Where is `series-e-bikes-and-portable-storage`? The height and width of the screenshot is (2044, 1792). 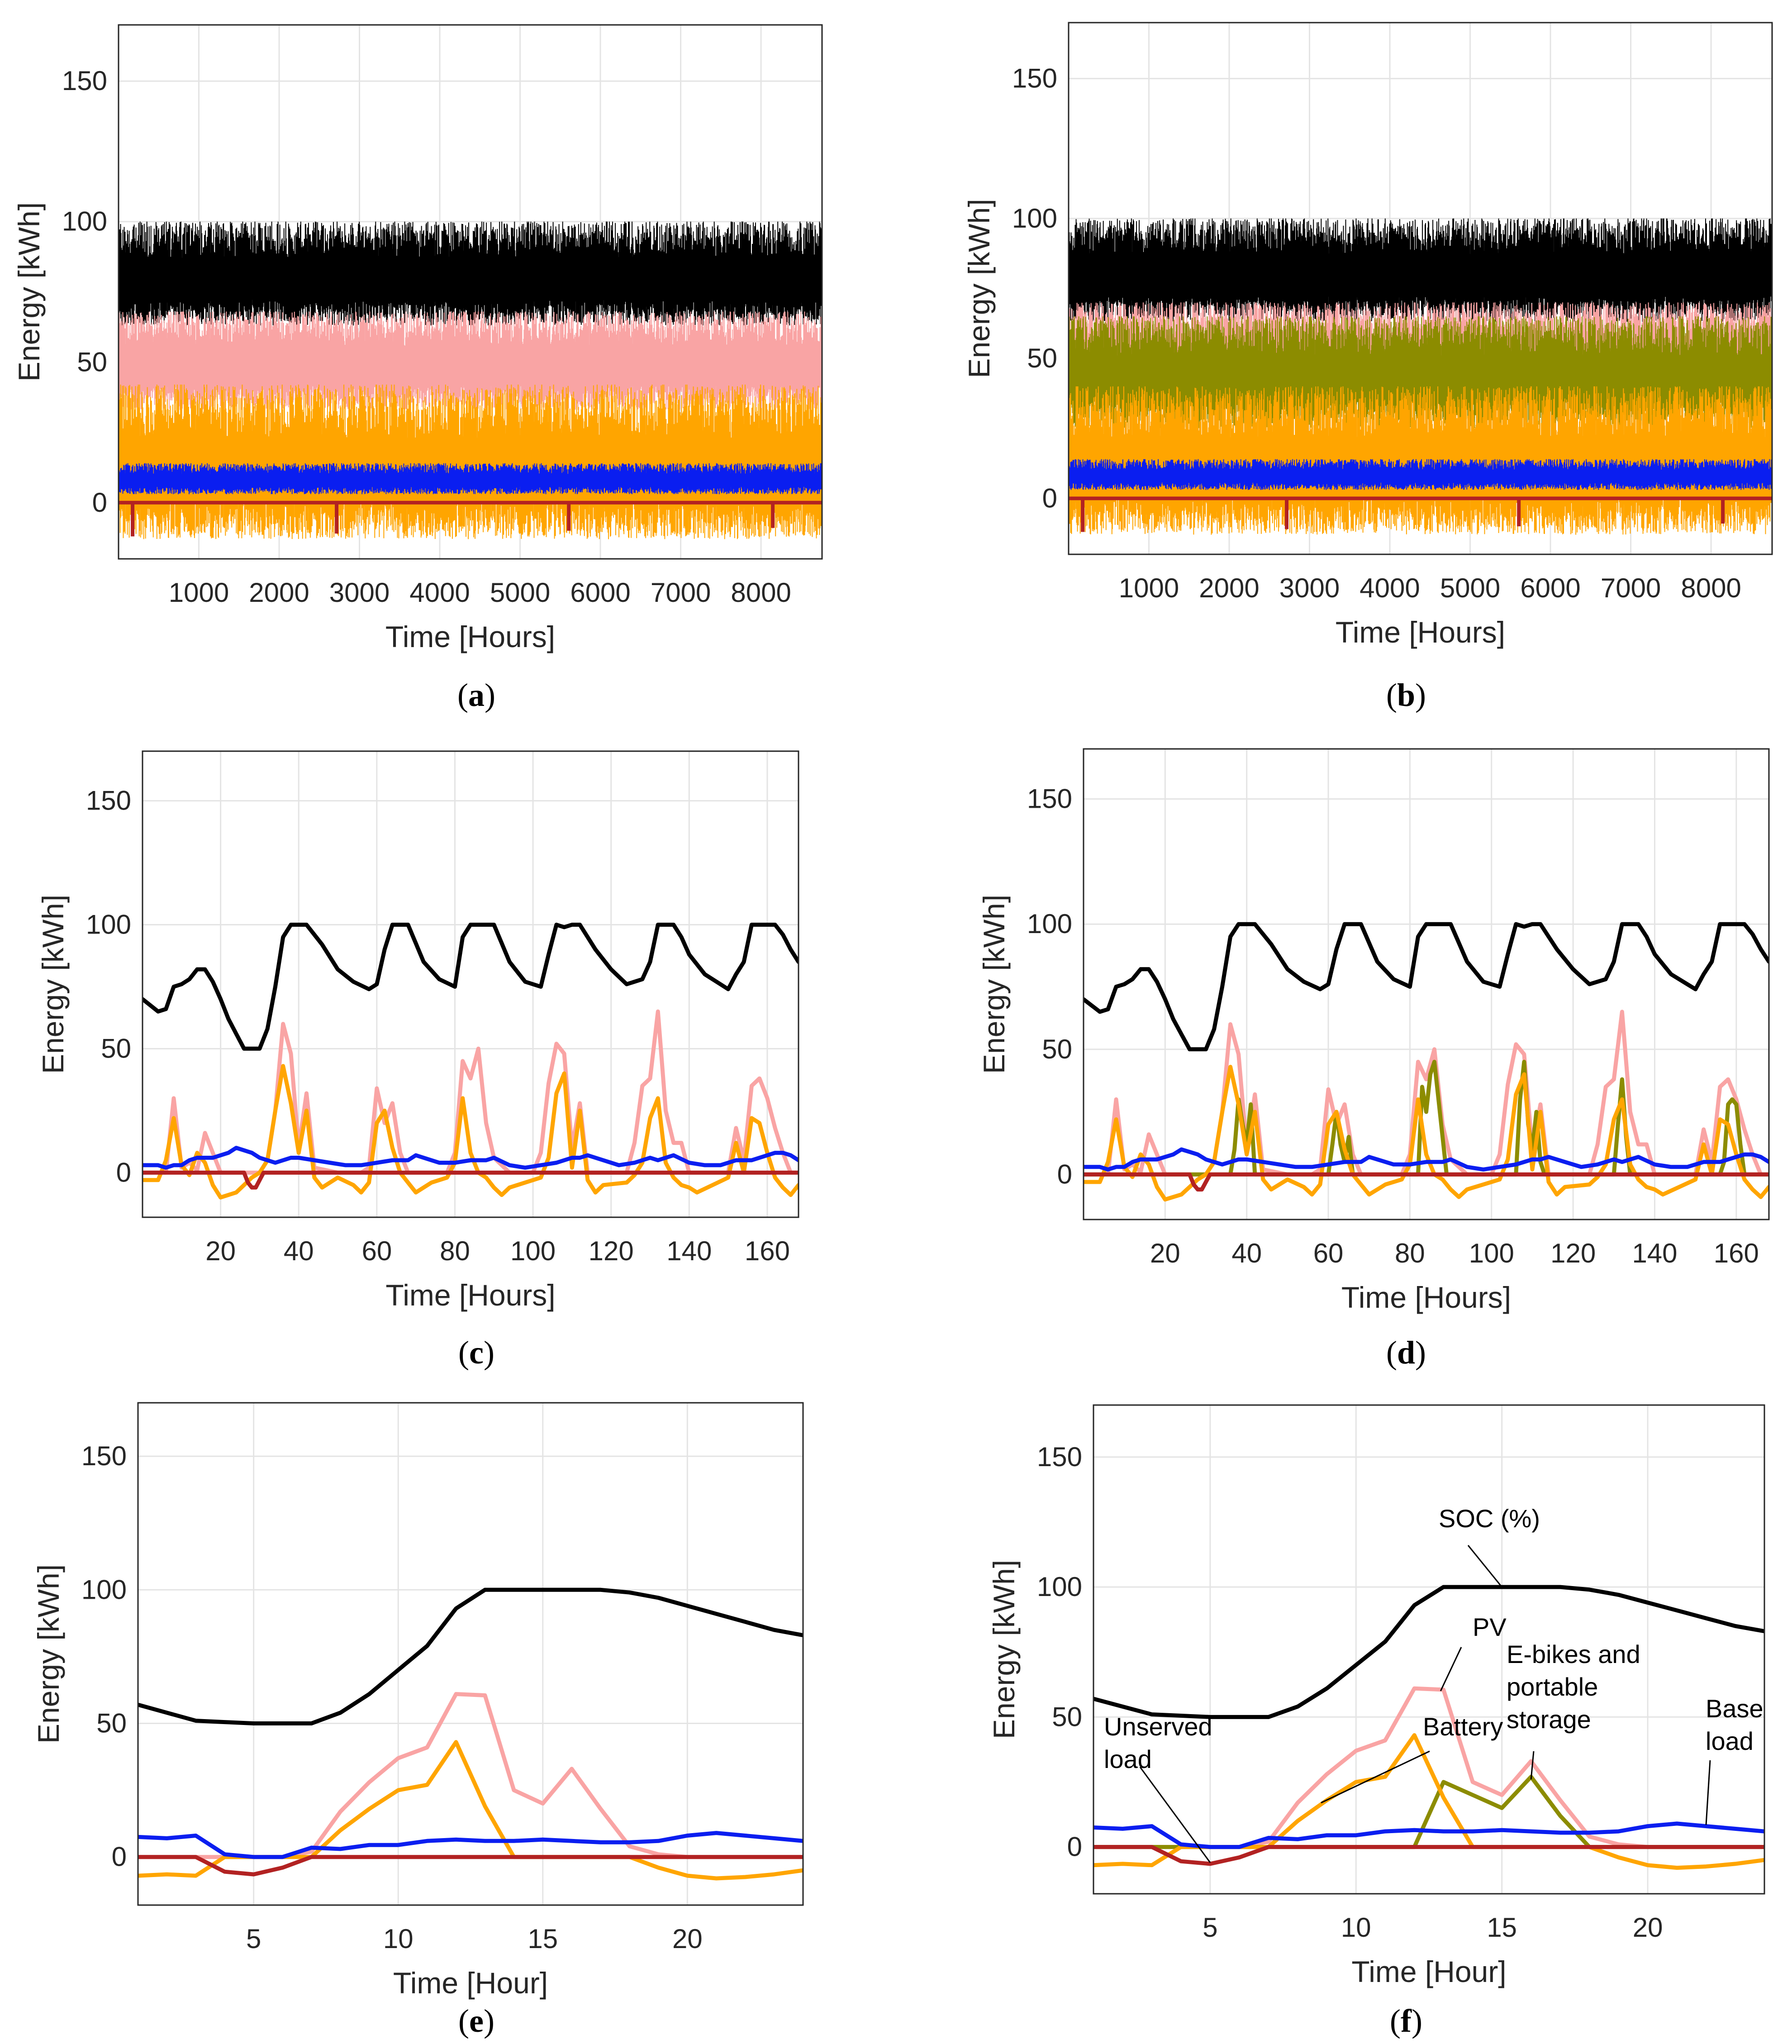 series-e-bikes-and-portable-storage is located at coordinates (1429, 1812).